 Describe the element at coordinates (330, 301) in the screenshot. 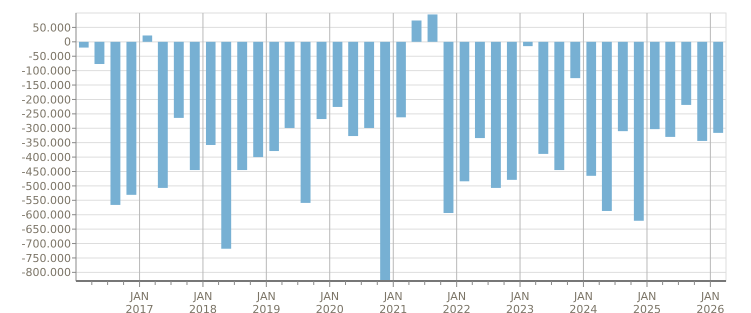

I see `x-tick-label: JAN 2020` at that location.